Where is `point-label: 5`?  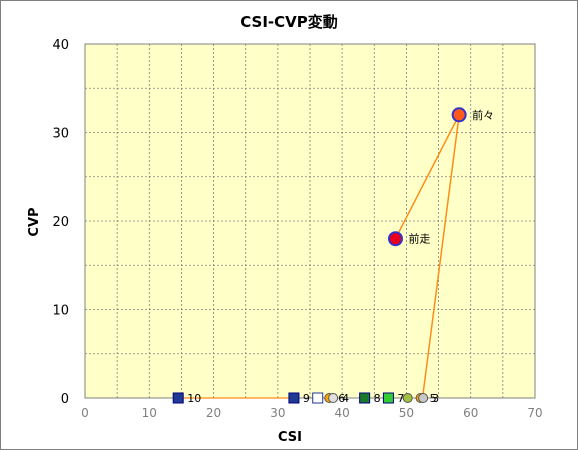
point-label: 5 is located at coordinates (433, 398).